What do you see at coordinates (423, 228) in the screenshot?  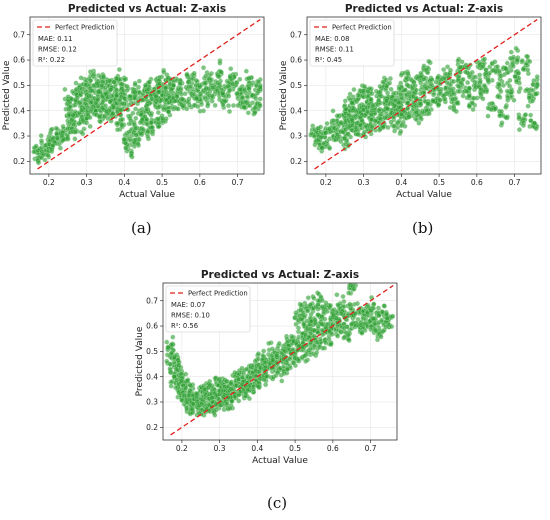 I see `caption-b: (b)` at bounding box center [423, 228].